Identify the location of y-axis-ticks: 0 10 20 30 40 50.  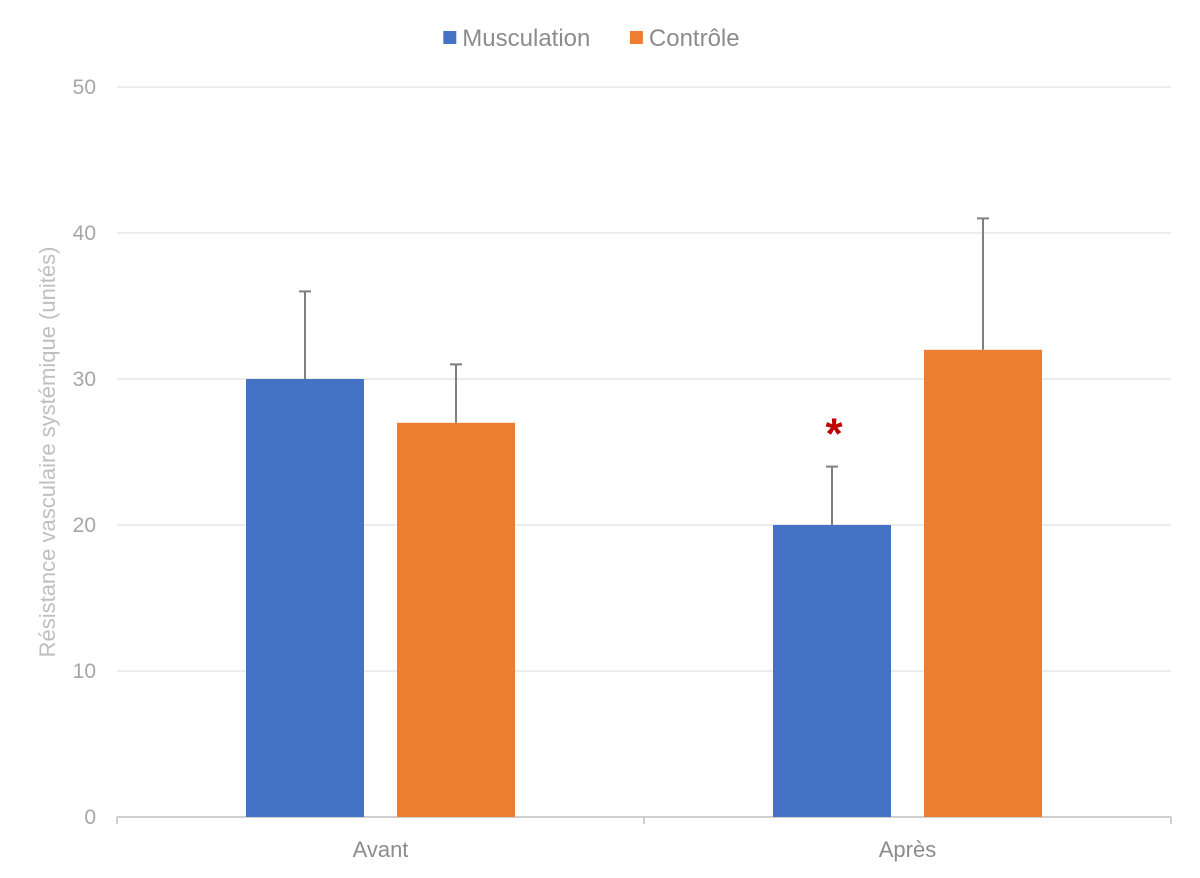
(84, 452).